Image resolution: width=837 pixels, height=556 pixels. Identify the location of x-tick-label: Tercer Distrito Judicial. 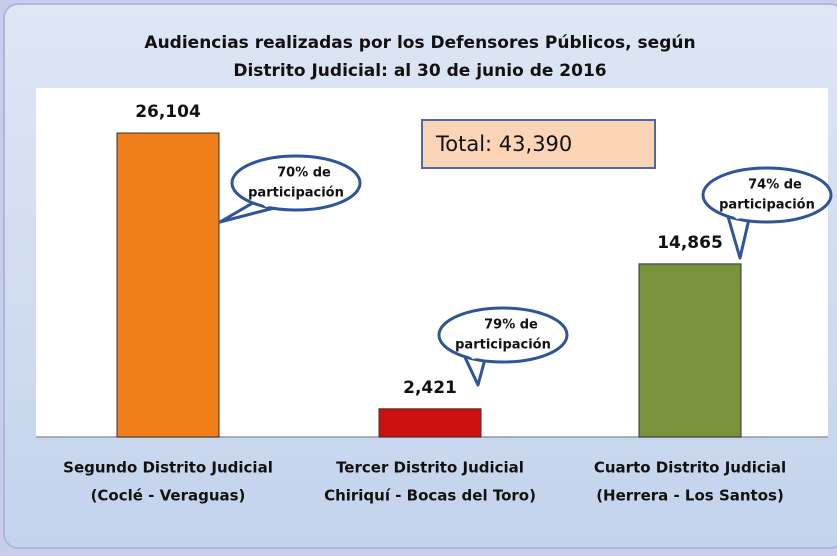
(430, 468).